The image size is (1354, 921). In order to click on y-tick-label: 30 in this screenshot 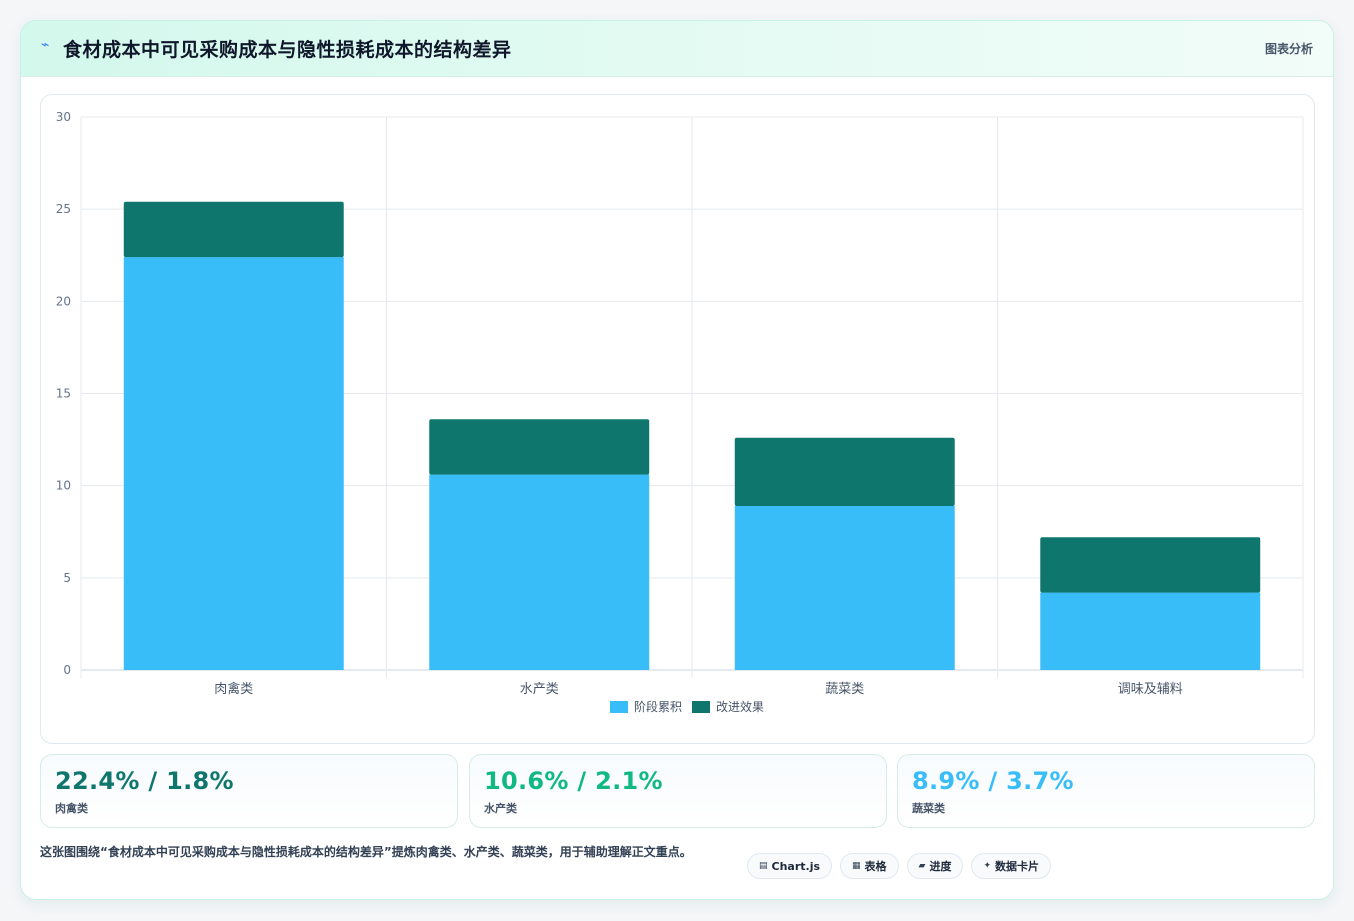, I will do `click(63, 117)`.